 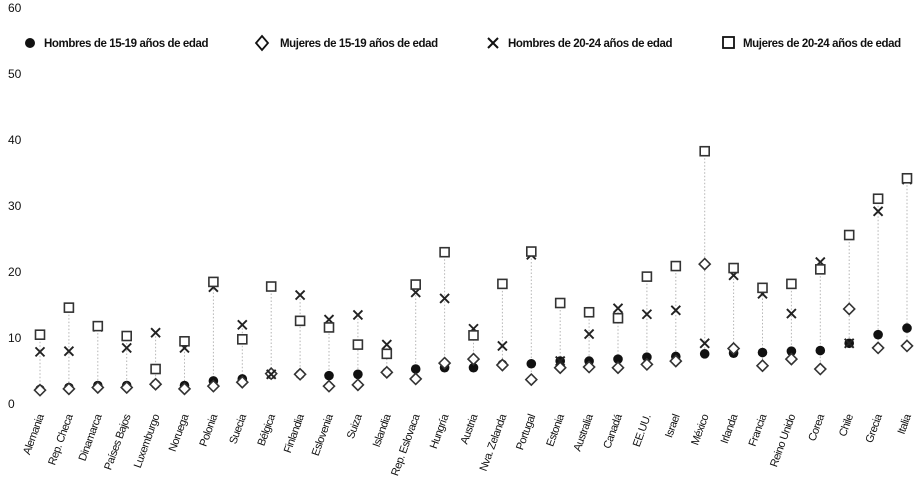 I want to click on y-tick-label: 0, so click(x=11, y=404).